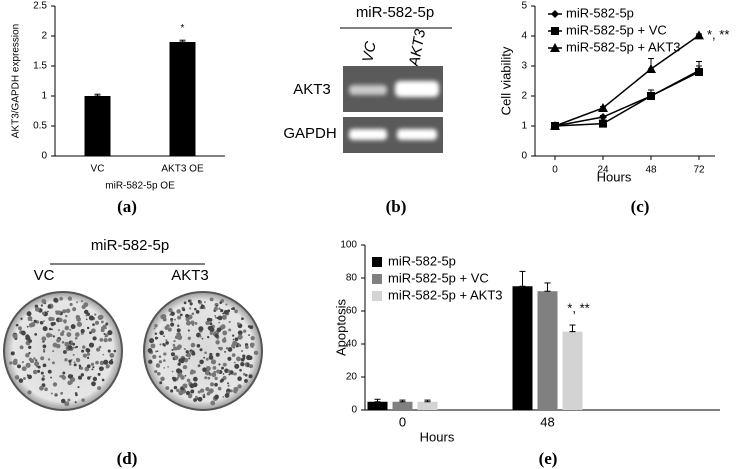 The width and height of the screenshot is (744, 469). Describe the element at coordinates (427, 405) in the screenshot. I see `bar` at that location.